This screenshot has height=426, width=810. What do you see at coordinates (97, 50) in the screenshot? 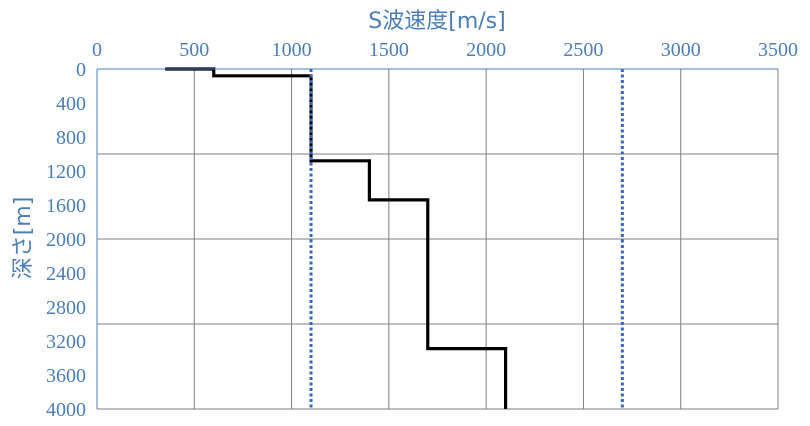
I see `x-tick-label: 0` at bounding box center [97, 50].